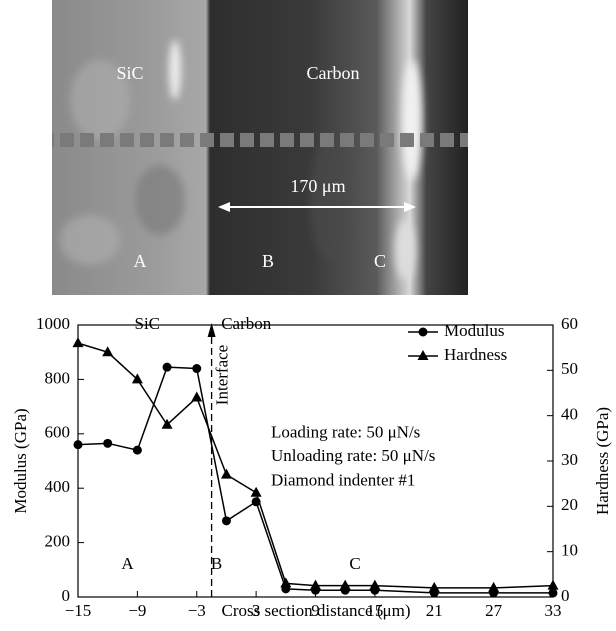  What do you see at coordinates (569, 504) in the screenshot?
I see `y2-tick-label: 20` at bounding box center [569, 504].